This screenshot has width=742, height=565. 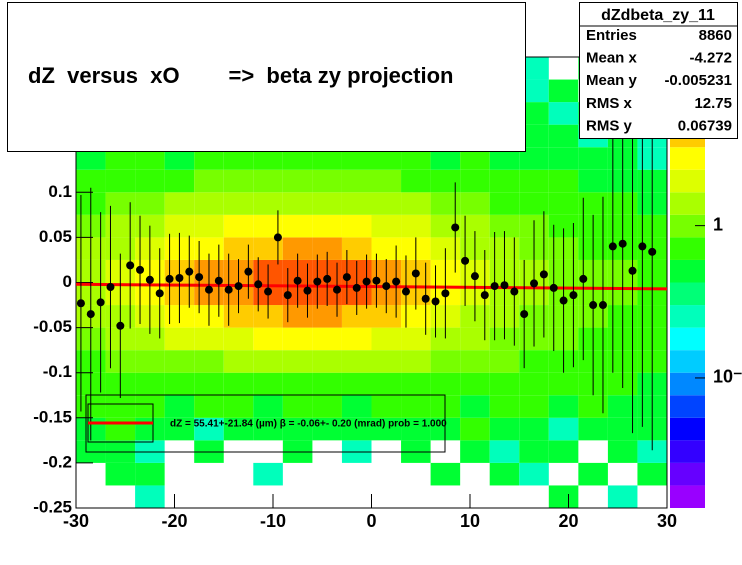 What do you see at coordinates (265, 423) in the screenshot?
I see `legend-box` at bounding box center [265, 423].